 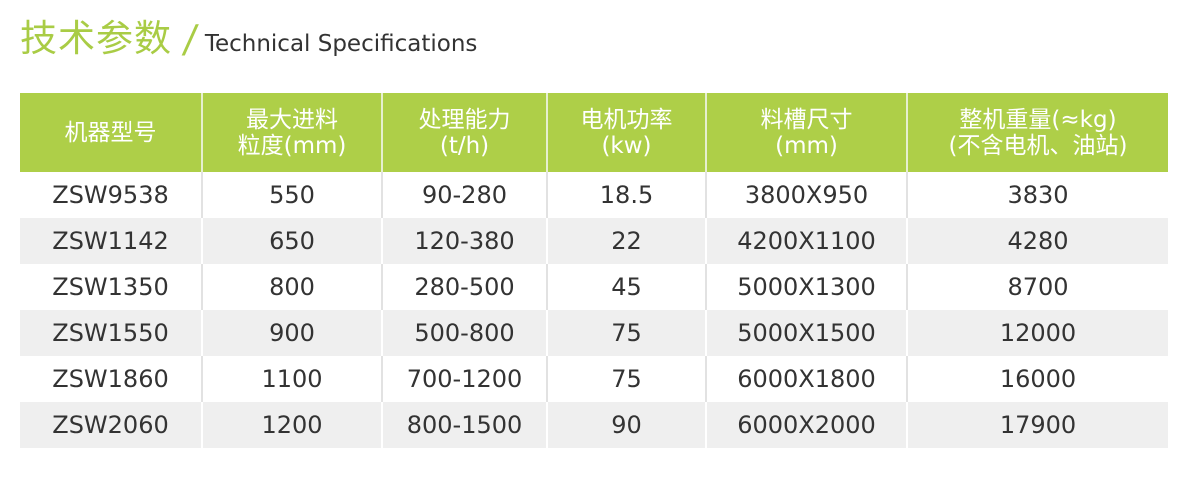 What do you see at coordinates (1038, 119) in the screenshot?
I see `column-header-line: 整机重量(≈kg)` at bounding box center [1038, 119].